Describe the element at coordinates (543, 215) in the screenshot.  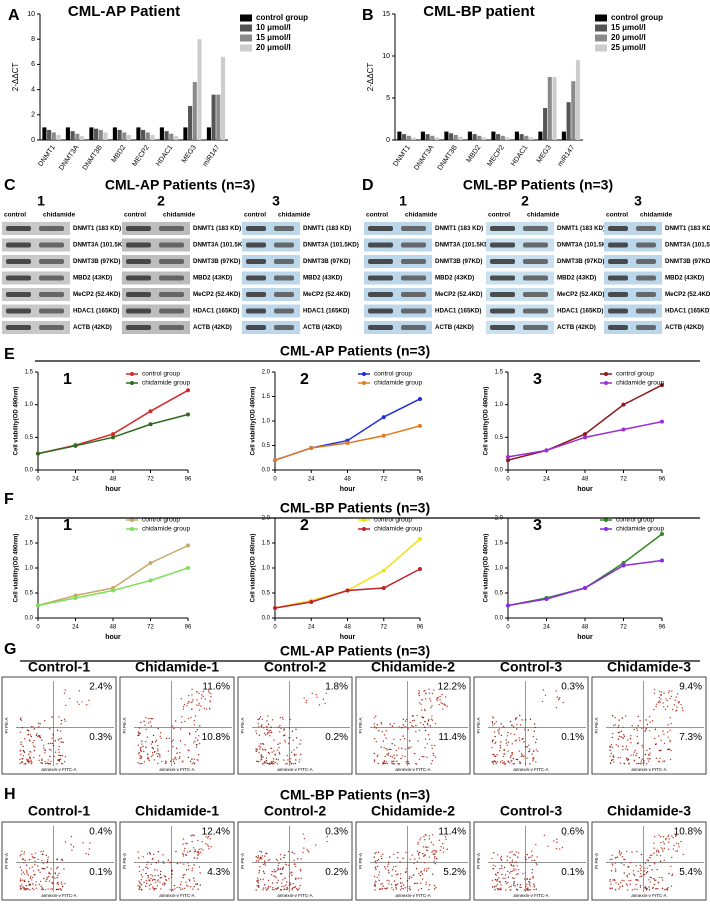
I see `lane-label: chidamide` at that location.